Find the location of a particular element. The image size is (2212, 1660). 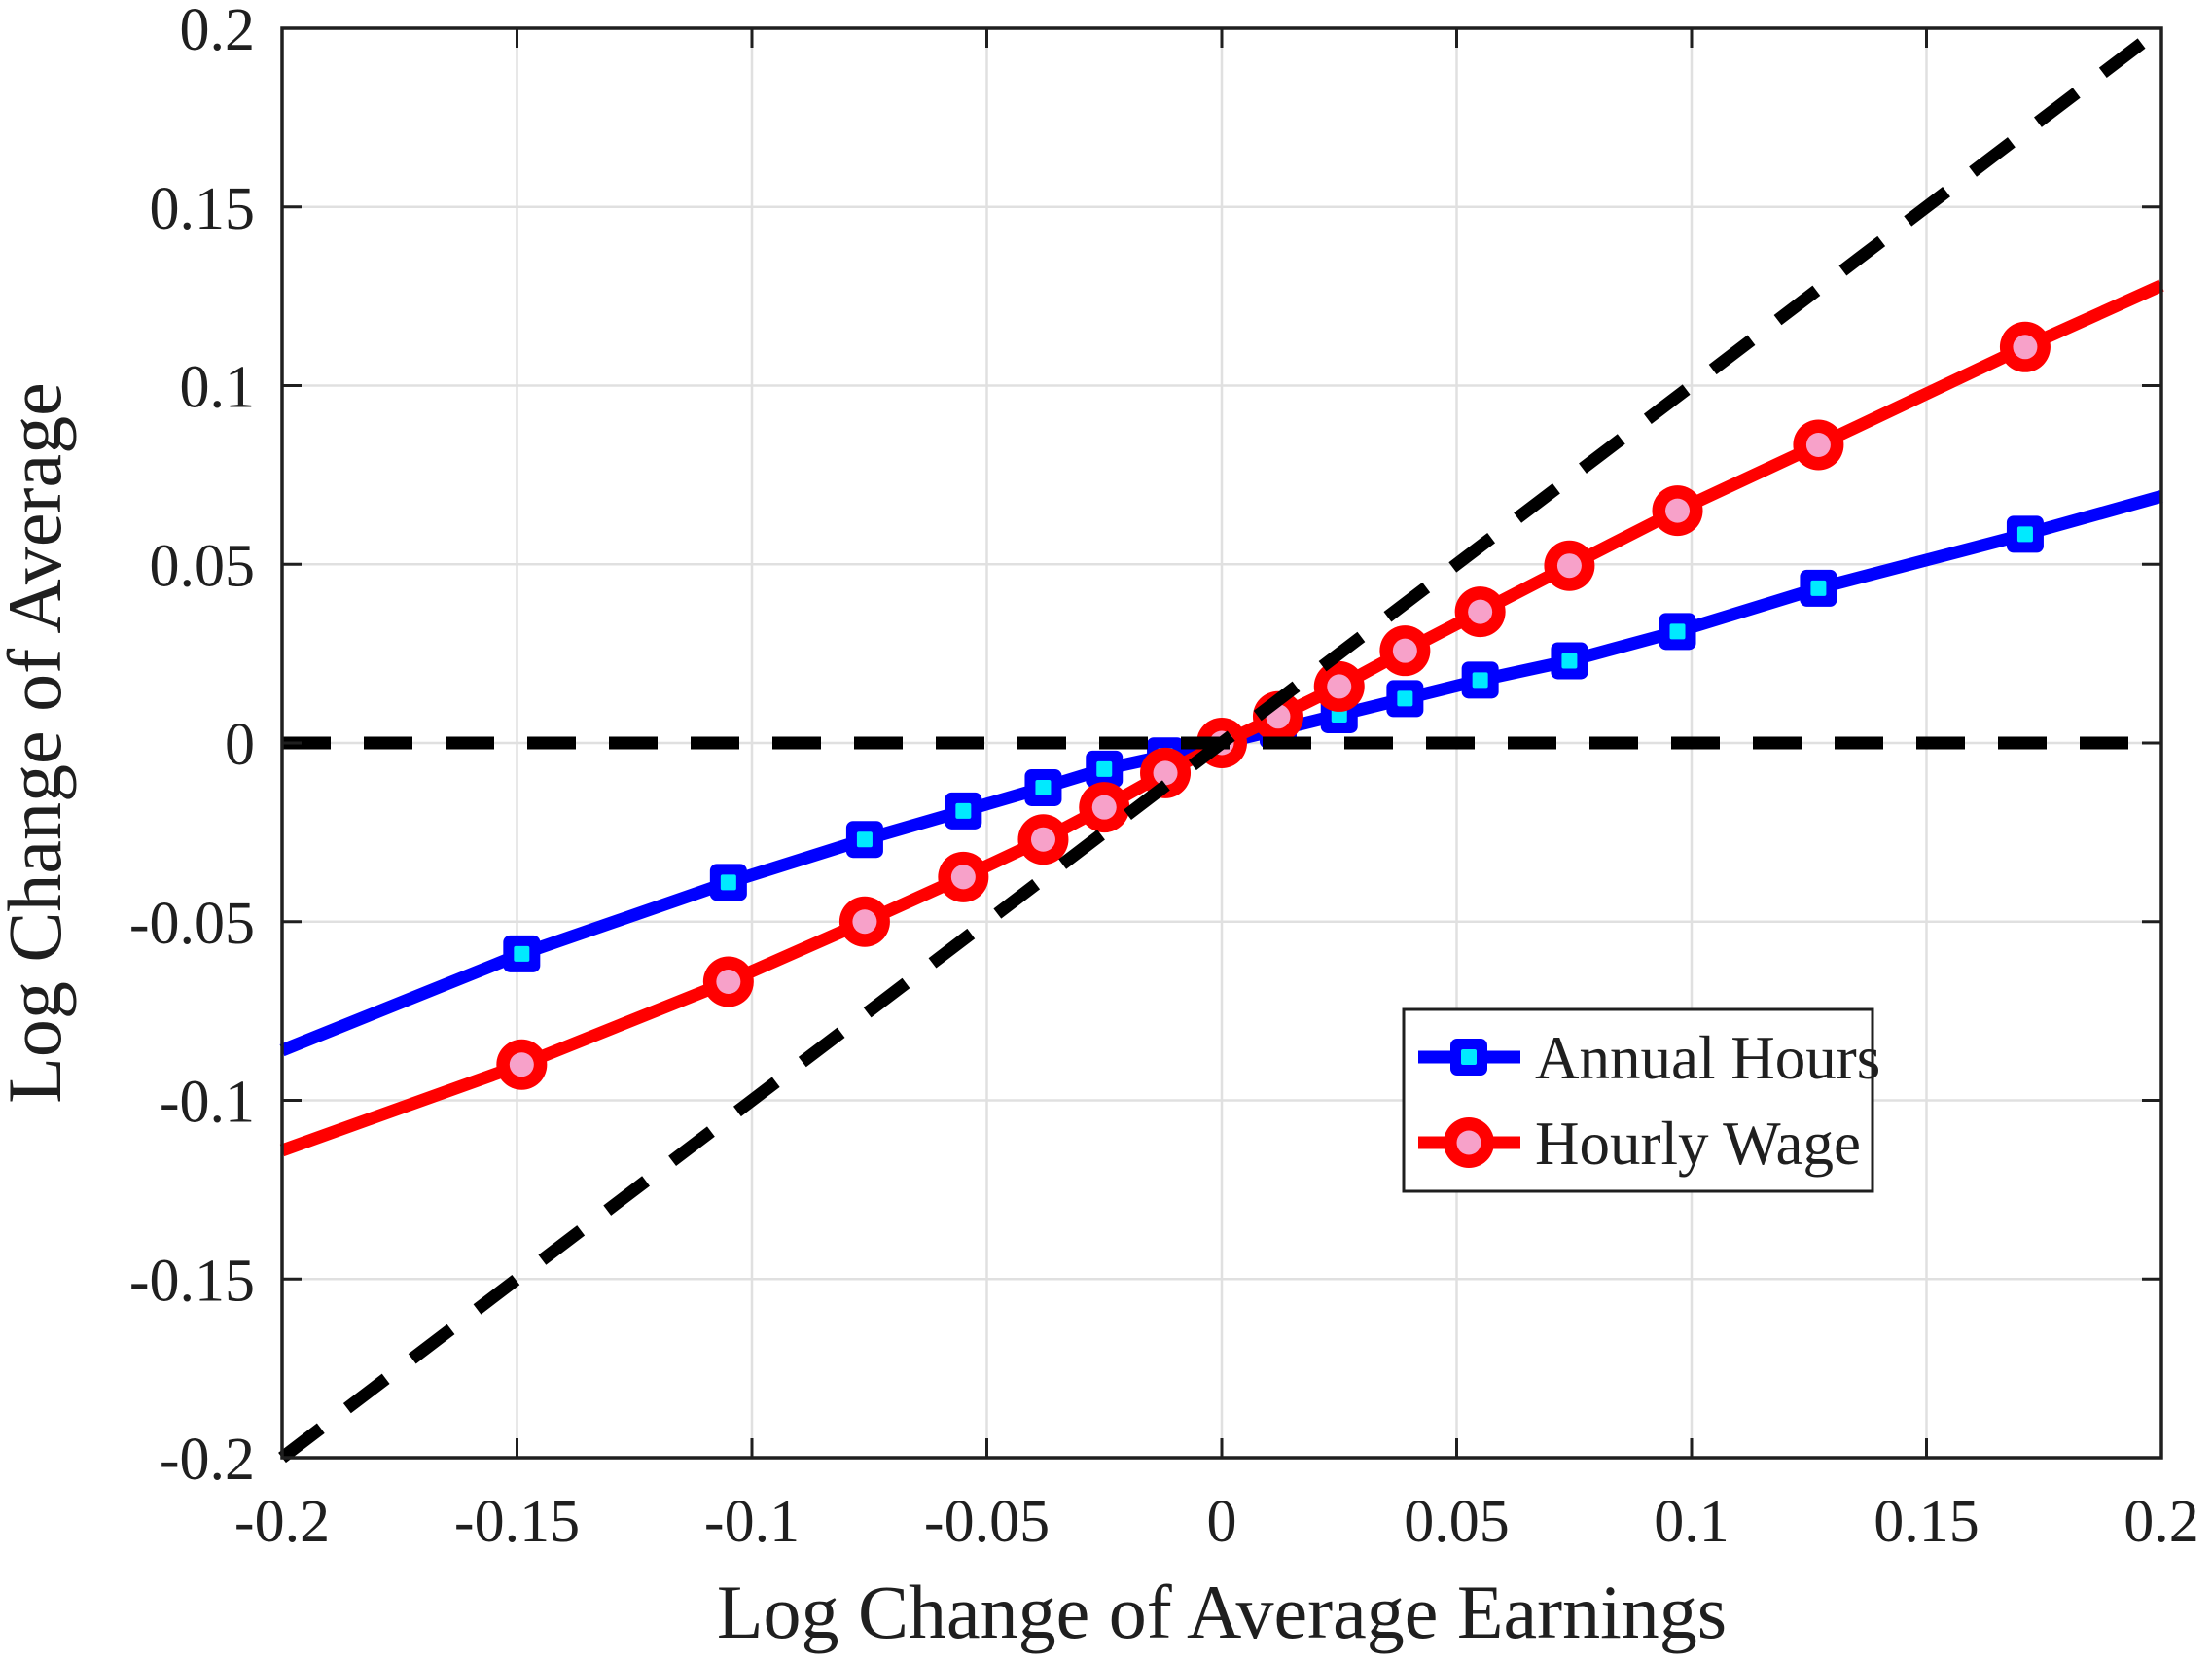

legend-label: Annual Hours is located at coordinates (1708, 1058).